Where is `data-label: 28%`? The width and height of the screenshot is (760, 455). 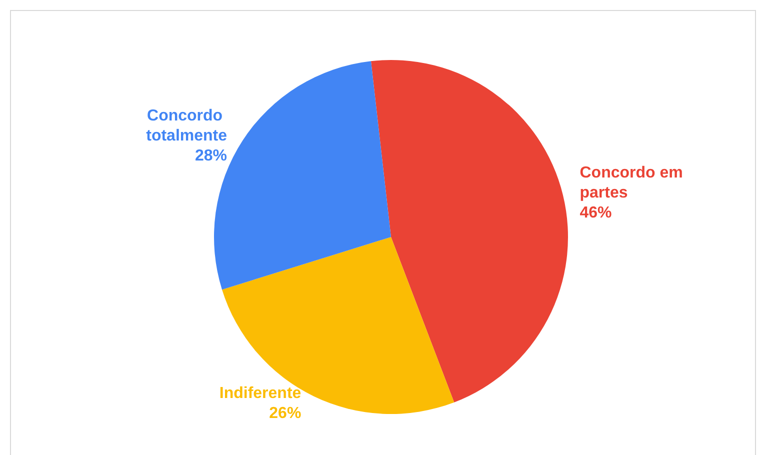 data-label: 28% is located at coordinates (211, 155).